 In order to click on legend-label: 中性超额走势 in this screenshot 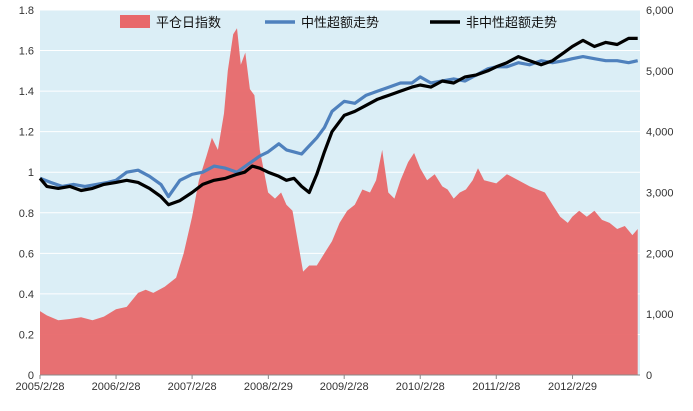, I will do `click(340, 23)`.